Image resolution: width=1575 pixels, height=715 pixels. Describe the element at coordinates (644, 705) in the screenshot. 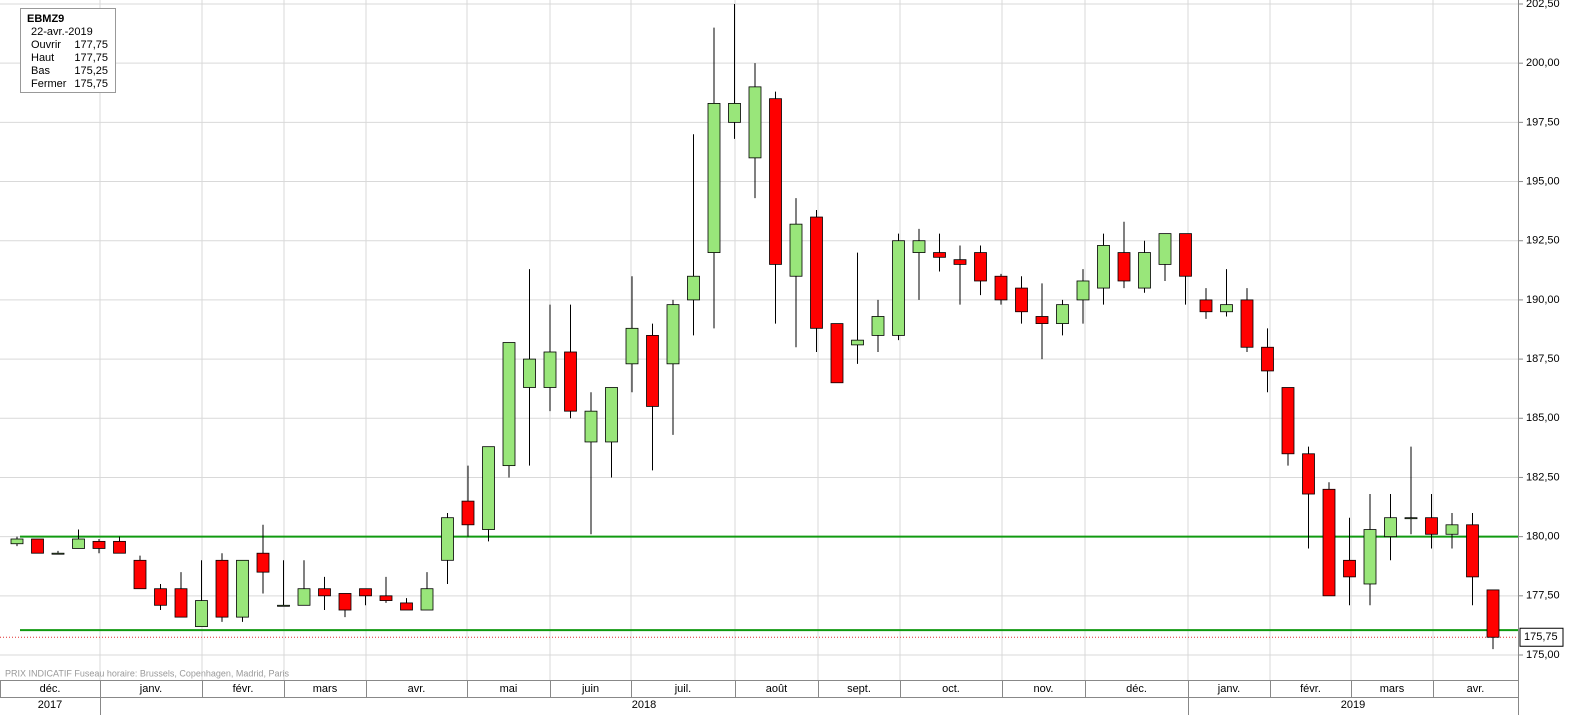

I see `year-label: 2018` at that location.